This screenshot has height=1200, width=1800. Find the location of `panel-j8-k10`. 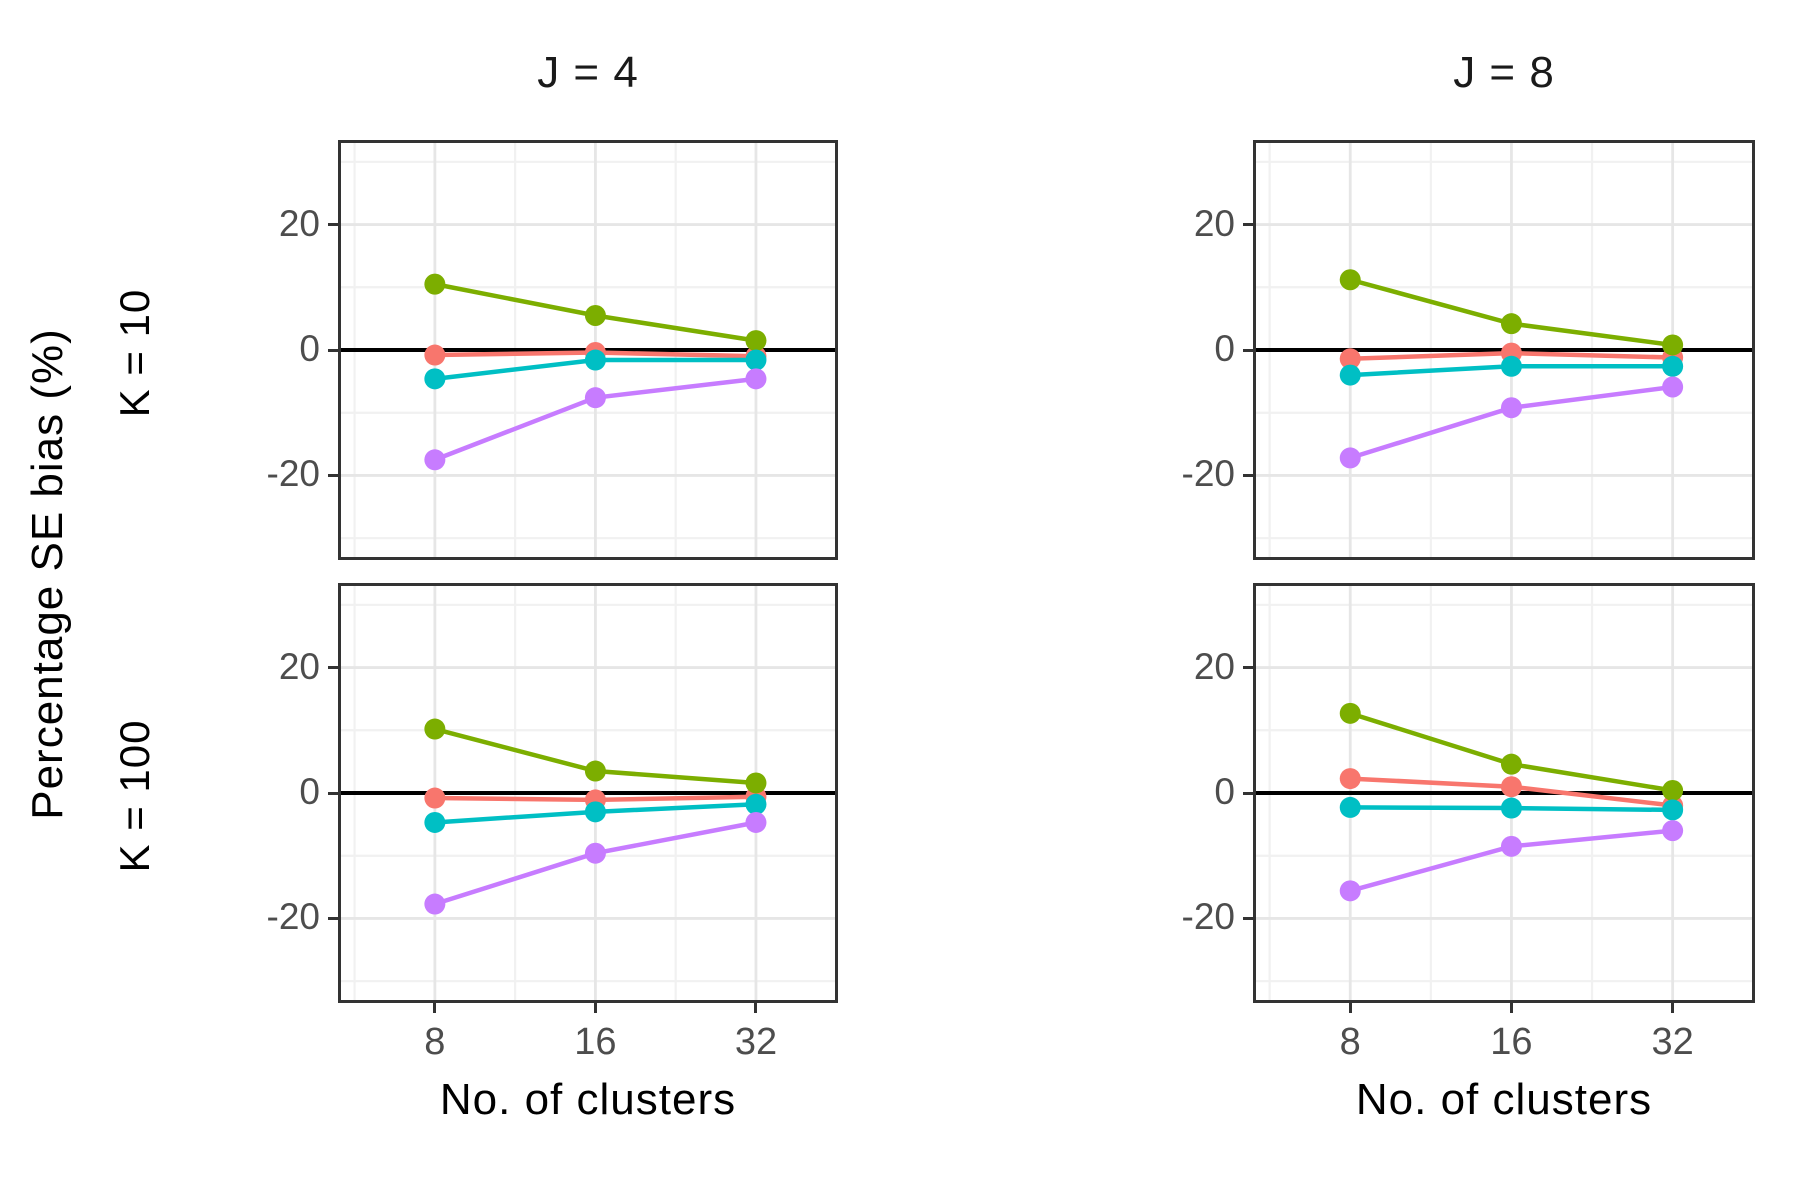

panel-j8-k10 is located at coordinates (1504, 350).